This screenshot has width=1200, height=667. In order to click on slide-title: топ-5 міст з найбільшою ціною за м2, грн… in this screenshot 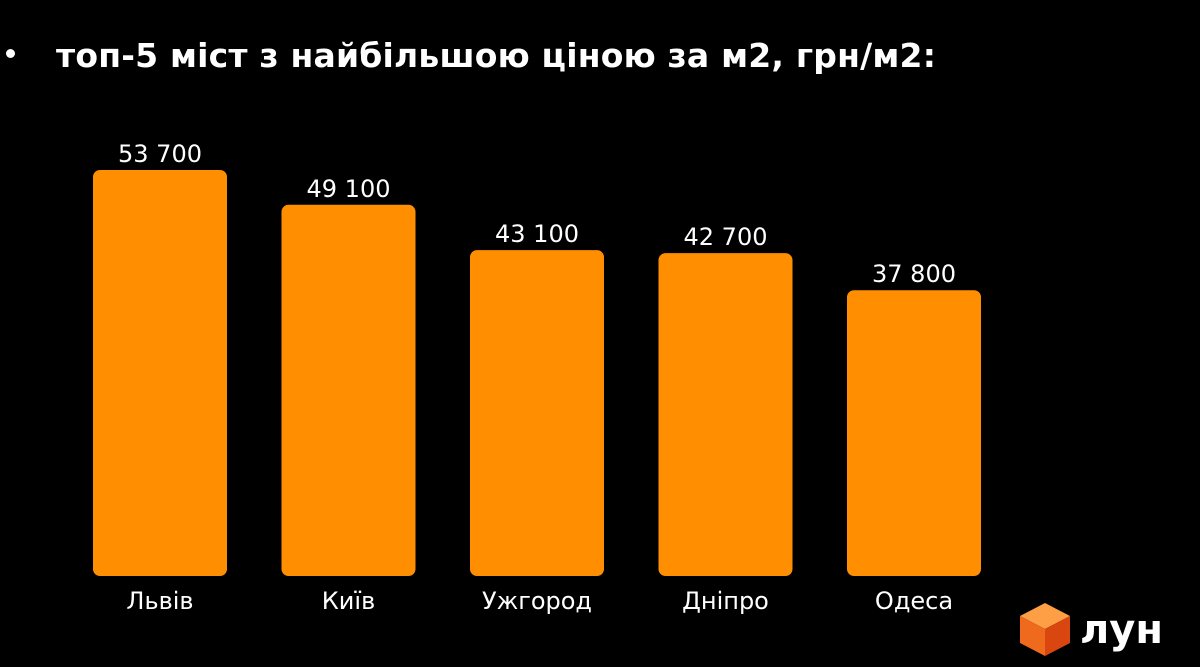, I will do `click(496, 55)`.